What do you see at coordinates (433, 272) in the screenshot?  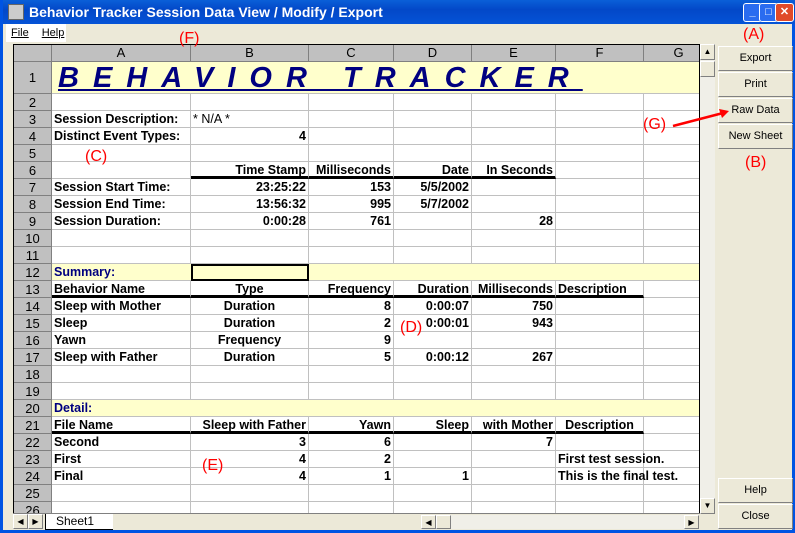 I see `cell-D12` at bounding box center [433, 272].